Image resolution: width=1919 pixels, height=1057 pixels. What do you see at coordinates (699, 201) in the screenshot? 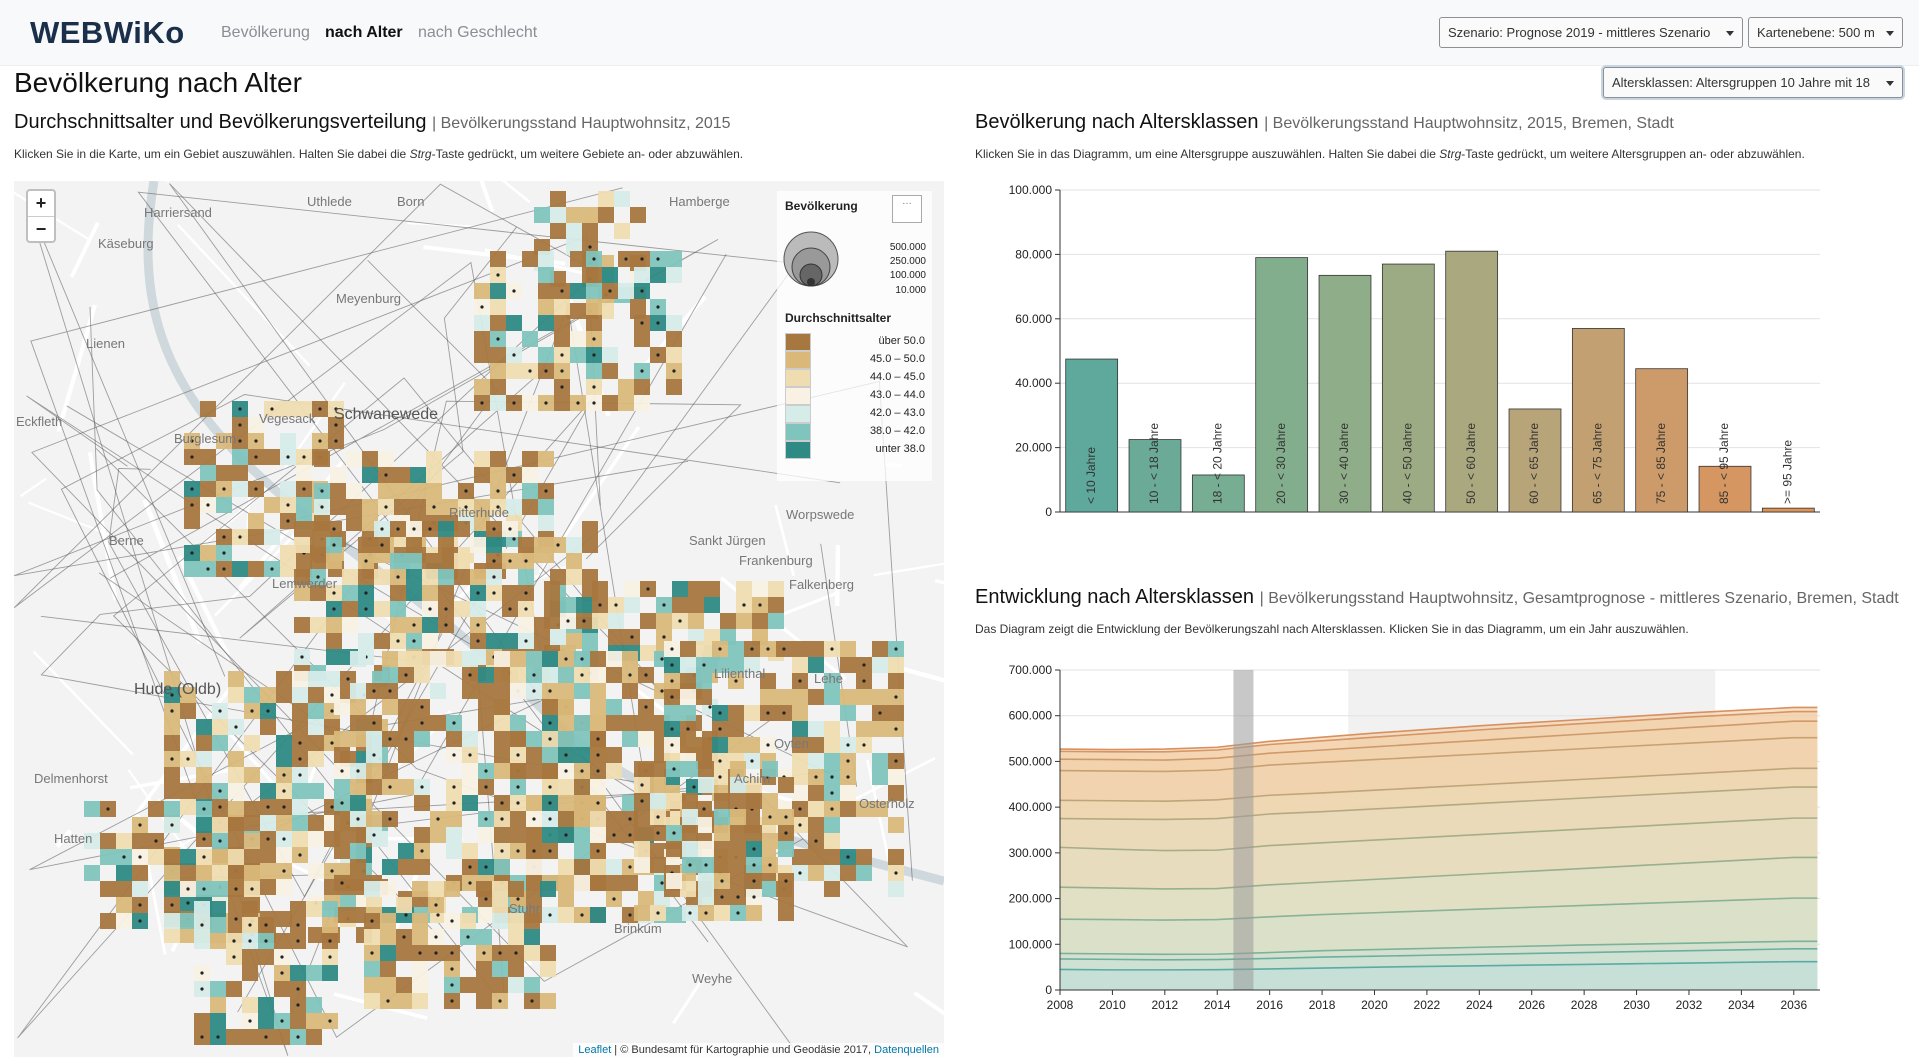
I see `place-label: Hamberge` at bounding box center [699, 201].